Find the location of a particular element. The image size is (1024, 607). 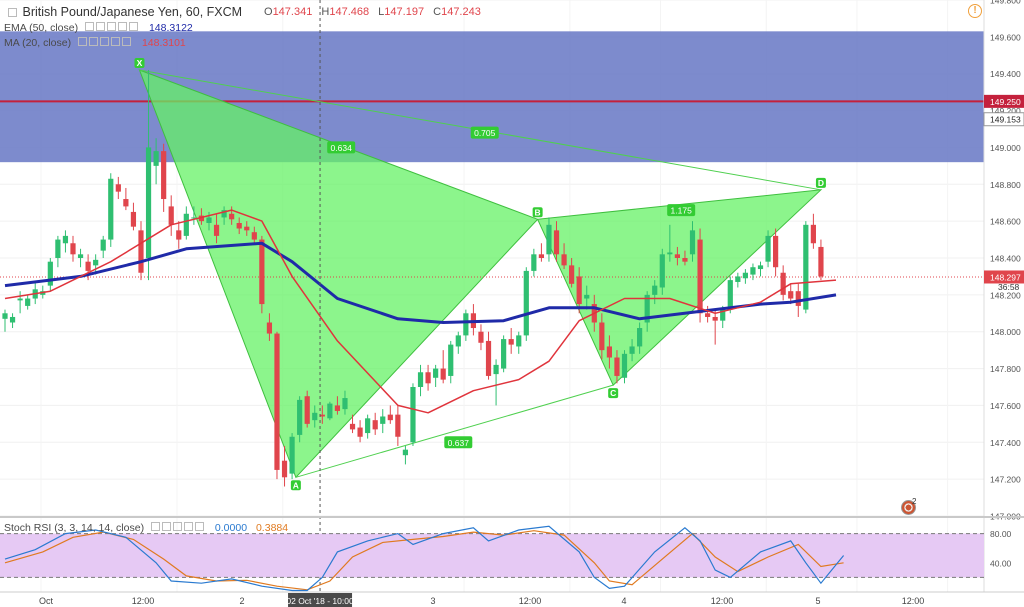

stoch-k-line is located at coordinates (424, 558).